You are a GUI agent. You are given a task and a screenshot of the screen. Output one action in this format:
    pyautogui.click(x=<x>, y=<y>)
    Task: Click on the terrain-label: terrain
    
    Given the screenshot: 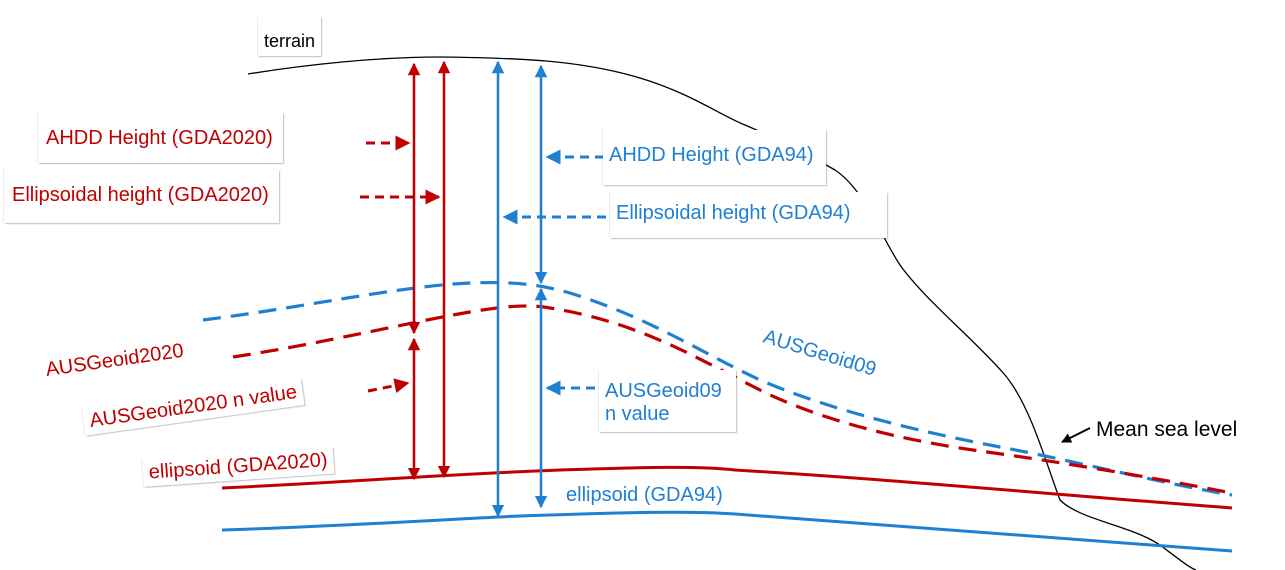 What is the action you would take?
    pyautogui.click(x=290, y=36)
    